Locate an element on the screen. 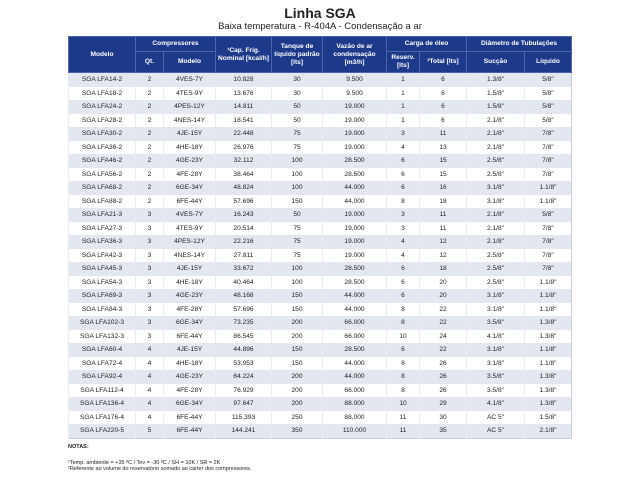  cell-tanque: 200 is located at coordinates (297, 404).